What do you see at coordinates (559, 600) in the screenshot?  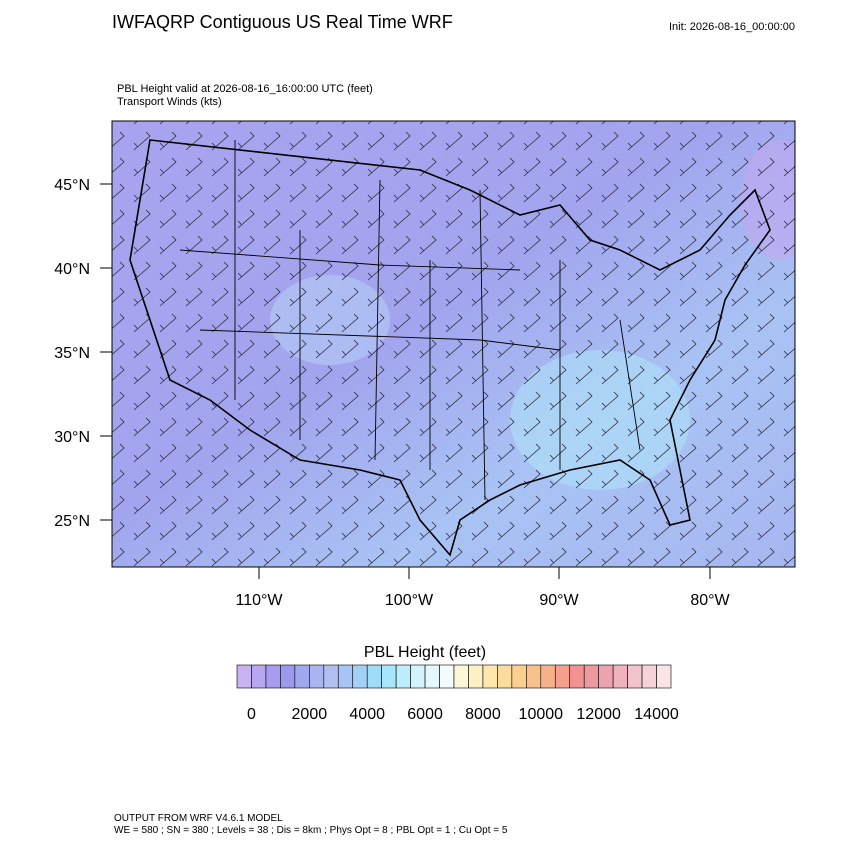 I see `lon-label: 90°W` at bounding box center [559, 600].